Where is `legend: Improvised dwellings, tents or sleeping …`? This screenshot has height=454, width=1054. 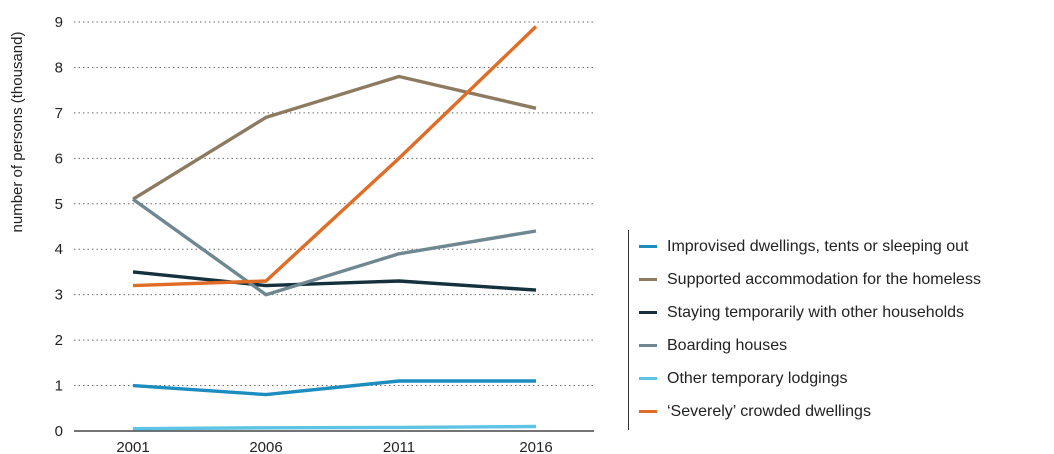
legend: Improvised dwellings, tents or sleeping … is located at coordinates (804, 330).